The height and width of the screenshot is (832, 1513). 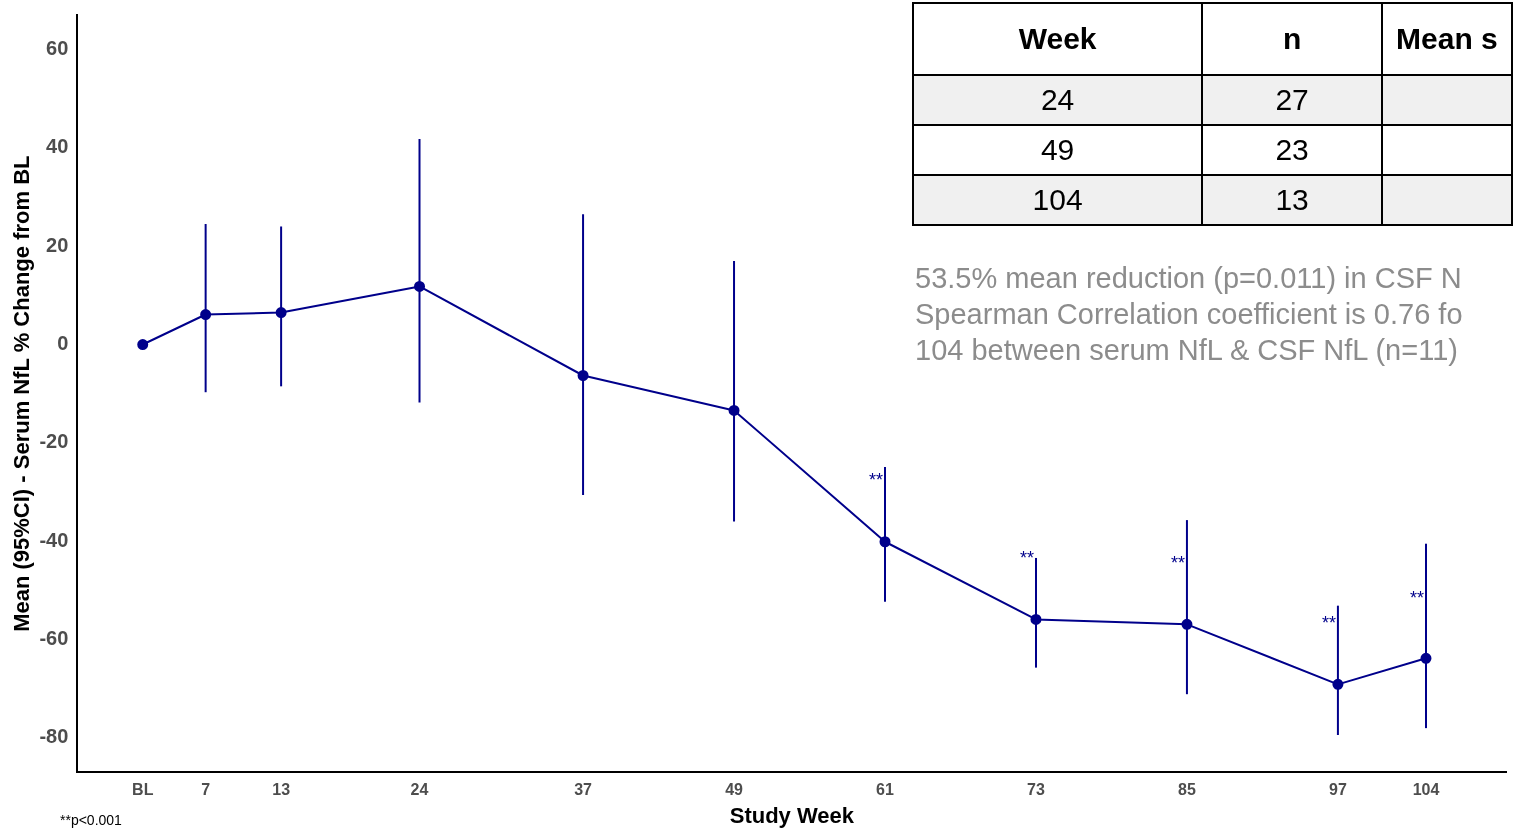 What do you see at coordinates (1446, 39) in the screenshot?
I see `annotation: Mean s` at bounding box center [1446, 39].